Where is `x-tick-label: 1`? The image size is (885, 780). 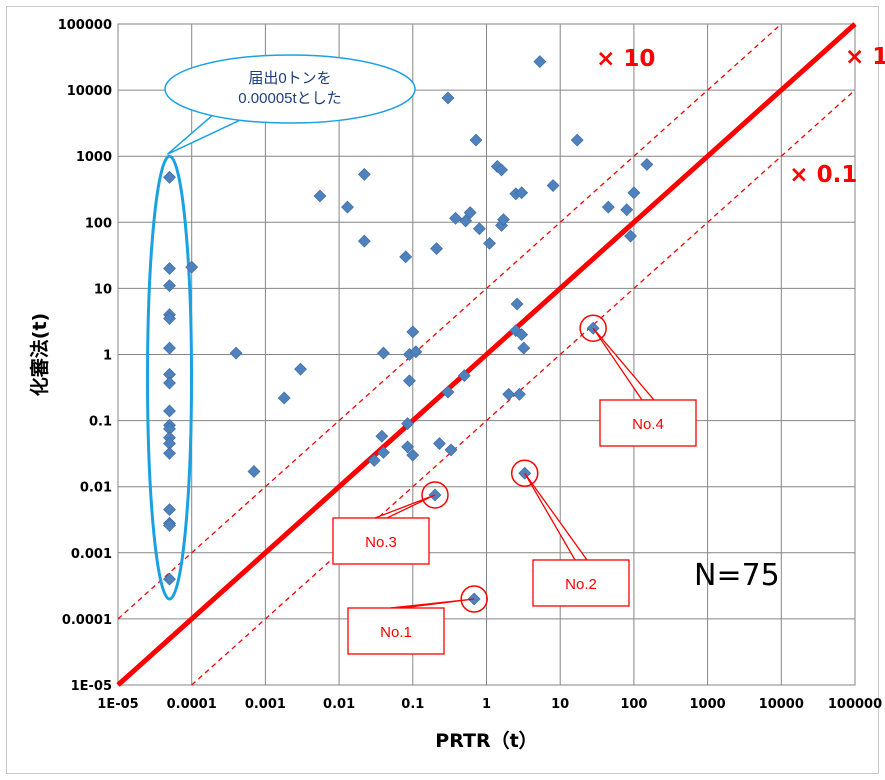
x-tick-label: 1 is located at coordinates (486, 704).